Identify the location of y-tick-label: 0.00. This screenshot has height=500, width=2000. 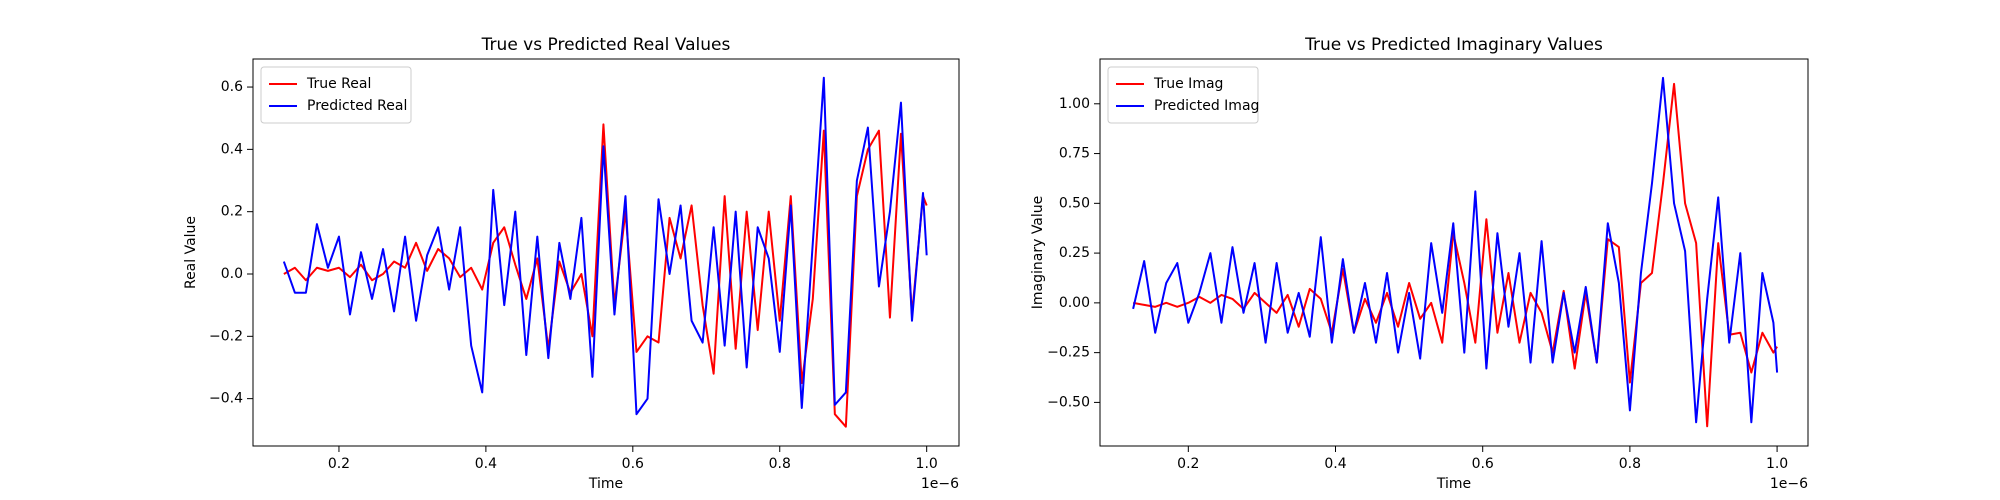
(1074, 303).